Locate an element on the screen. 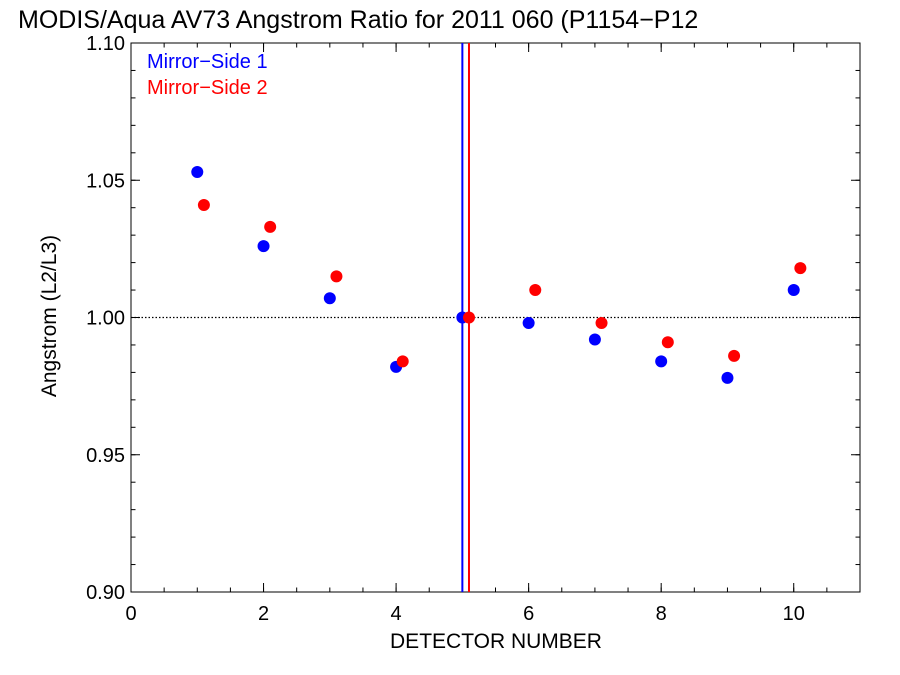  y-axis-label: Angstrom (L2/L3) is located at coordinates (49, 316).